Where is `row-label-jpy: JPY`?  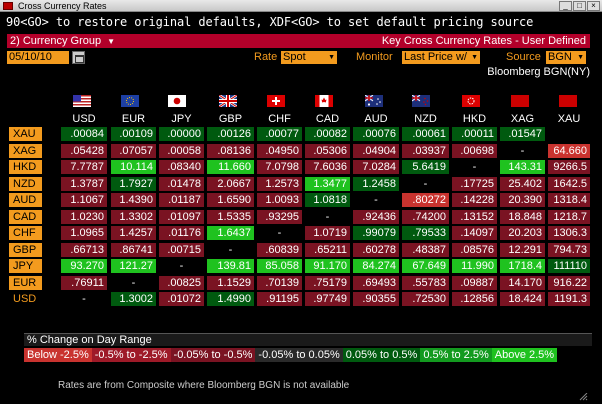
row-label-jpy: JPY is located at coordinates (25, 266).